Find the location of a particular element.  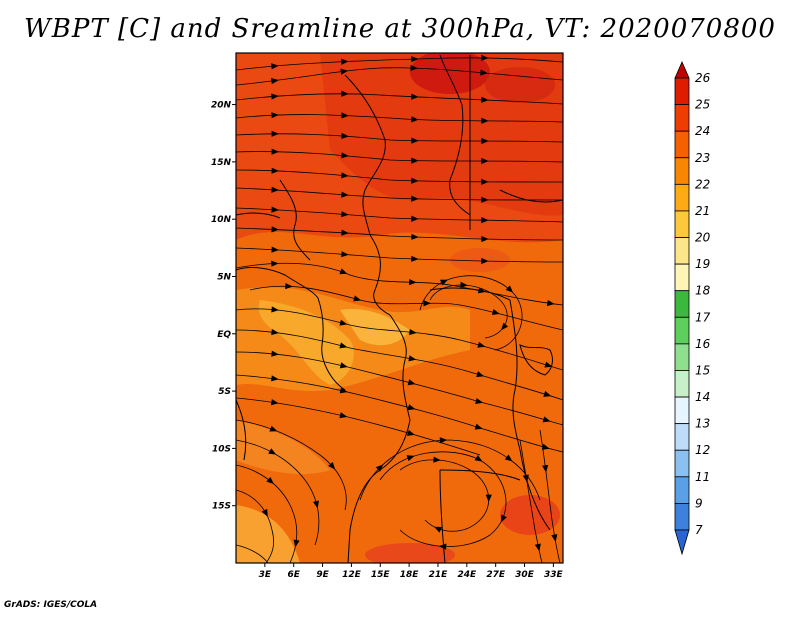

colorbar-label: 14 is located at coordinates (702, 397).